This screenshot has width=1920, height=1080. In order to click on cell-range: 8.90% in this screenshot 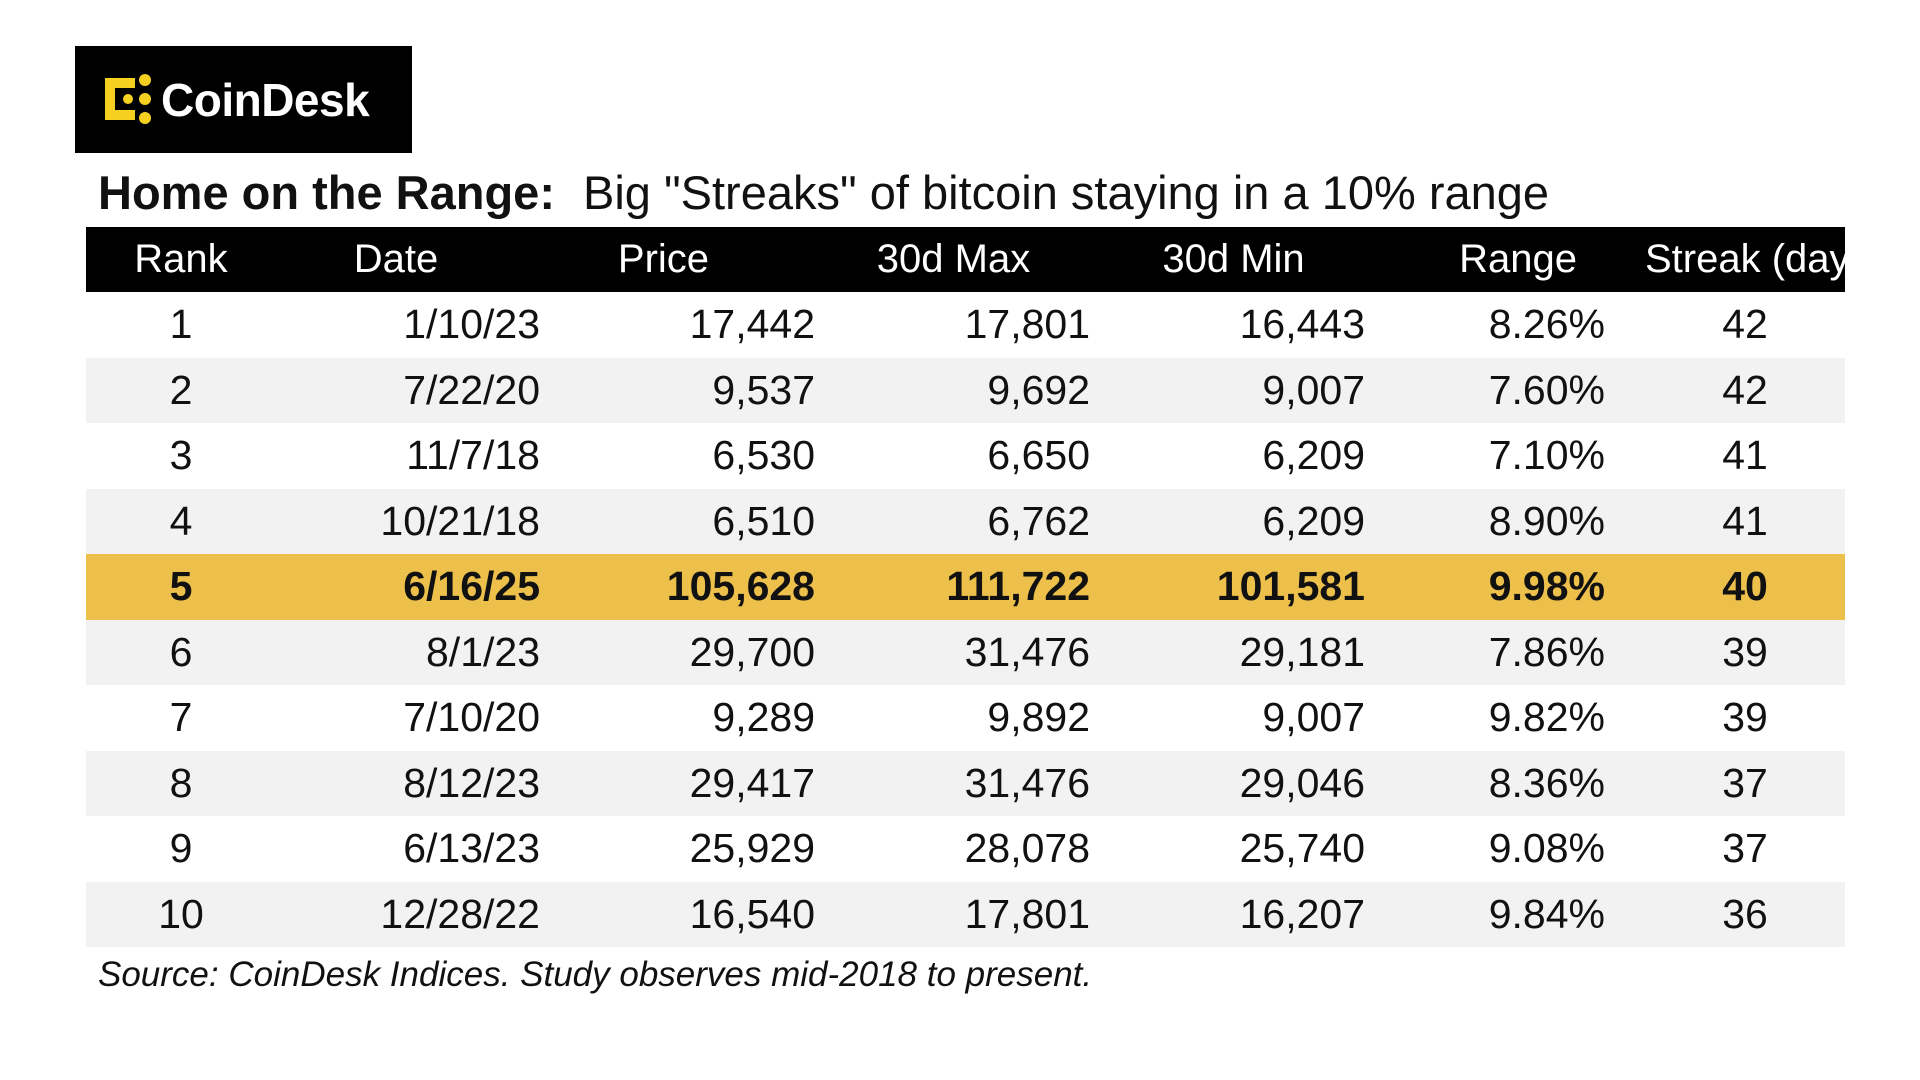, I will do `click(1508, 521)`.